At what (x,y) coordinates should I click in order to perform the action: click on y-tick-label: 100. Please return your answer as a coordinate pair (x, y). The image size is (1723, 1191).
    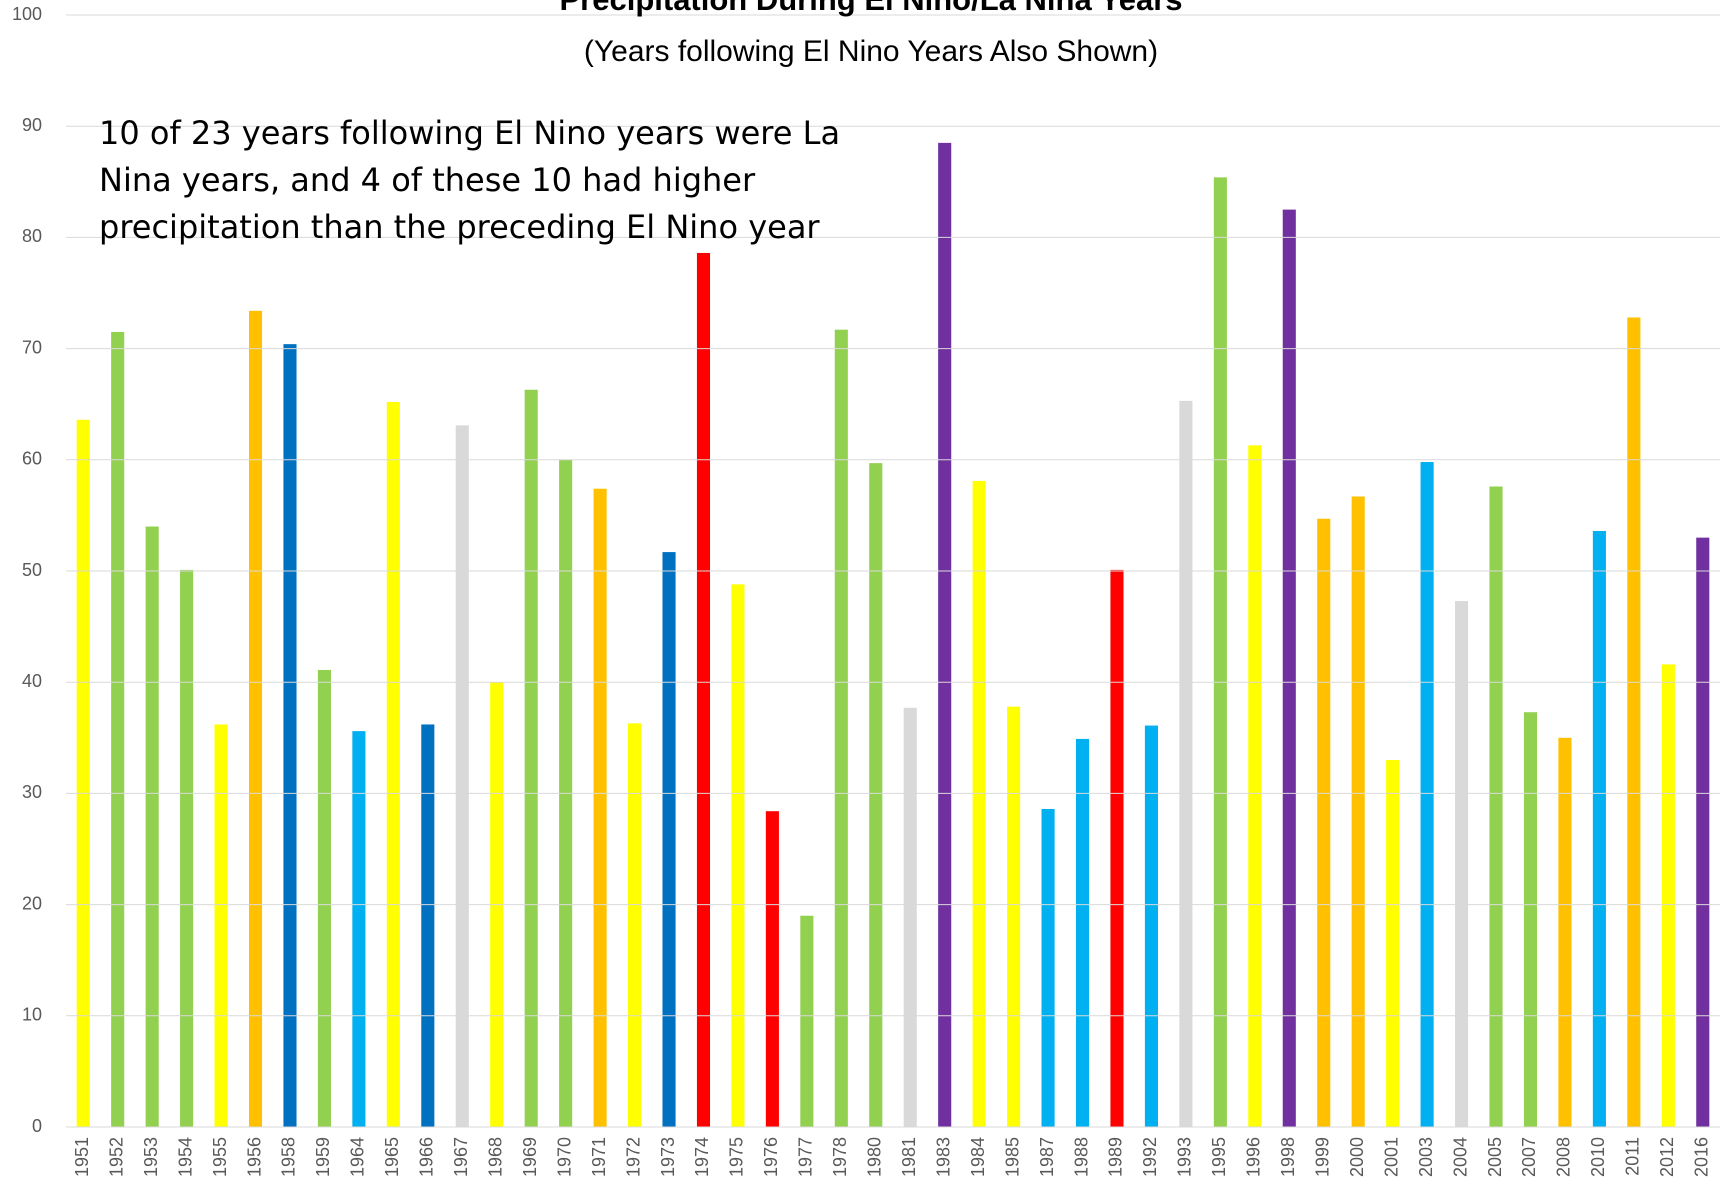
    Looking at the image, I should click on (27, 14).